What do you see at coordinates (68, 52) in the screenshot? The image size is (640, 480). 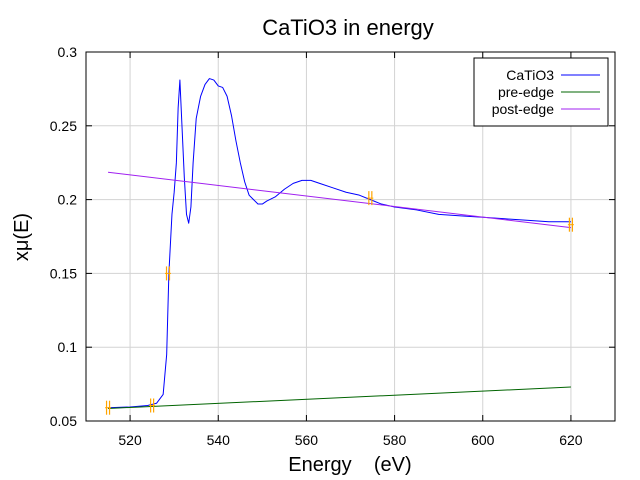 I see `y-tick-label: 0.3` at bounding box center [68, 52].